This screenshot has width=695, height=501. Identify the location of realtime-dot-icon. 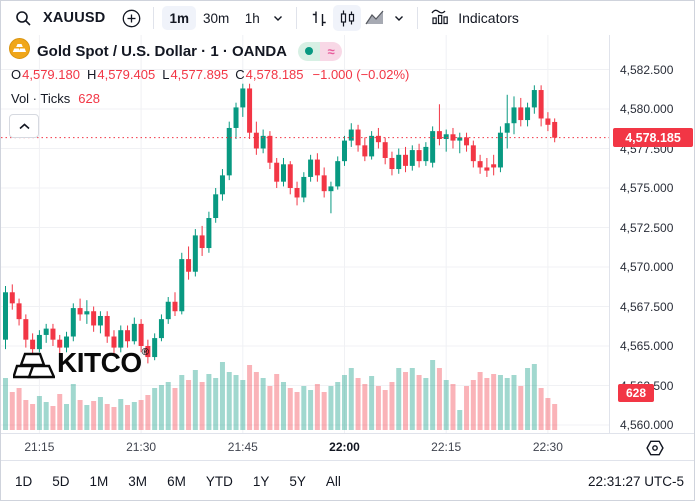
(309, 51).